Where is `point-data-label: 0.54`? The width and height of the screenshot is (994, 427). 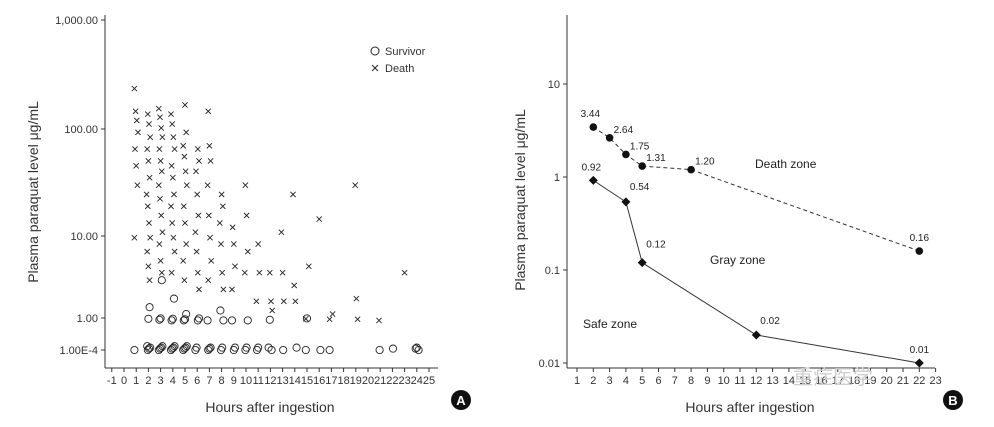 point-data-label: 0.54 is located at coordinates (640, 187).